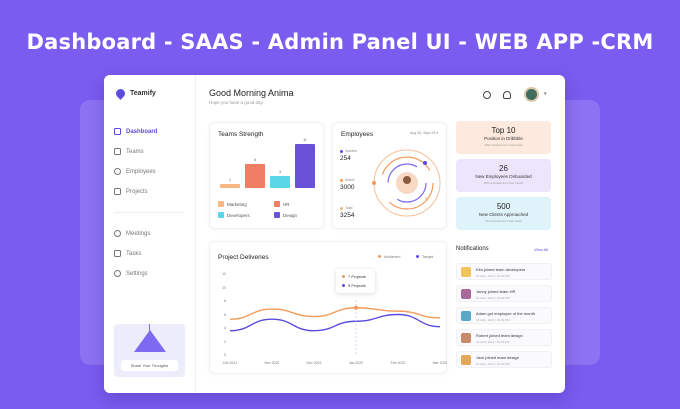 The width and height of the screenshot is (680, 409). Describe the element at coordinates (503, 221) in the screenshot. I see `stat-card-sub: 5% increase from last week` at that location.